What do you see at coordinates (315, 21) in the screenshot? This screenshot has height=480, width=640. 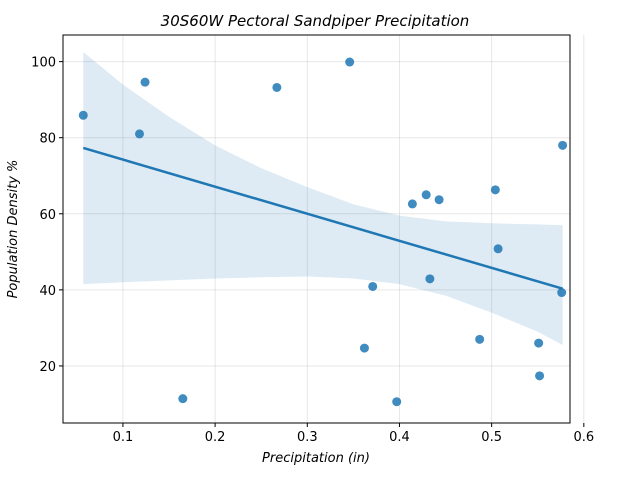 I see `chart-title: 30S60W Pectoral Sandpiper Precipitation` at bounding box center [315, 21].